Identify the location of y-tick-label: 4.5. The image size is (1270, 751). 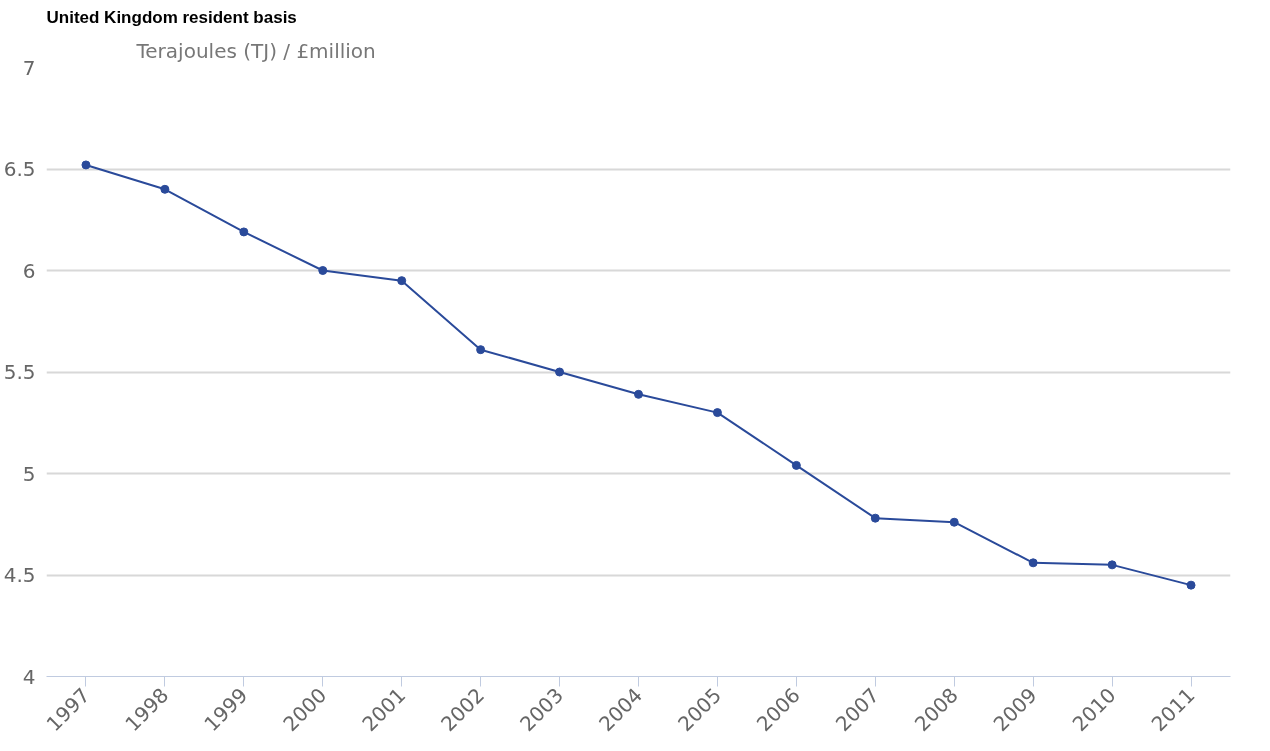
(19, 575).